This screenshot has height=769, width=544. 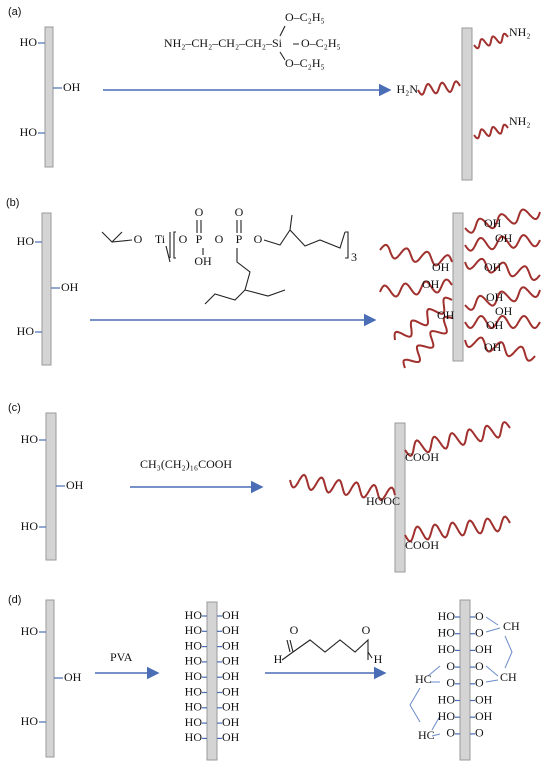 What do you see at coordinates (223, 43) in the screenshot?
I see `label: NH₂–CH₂–CH₂–CH₂–Si` at bounding box center [223, 43].